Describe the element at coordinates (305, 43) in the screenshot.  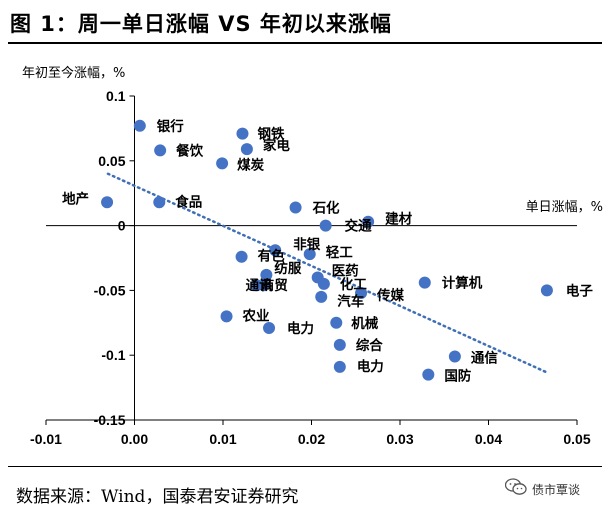
I see `title-divider` at that location.